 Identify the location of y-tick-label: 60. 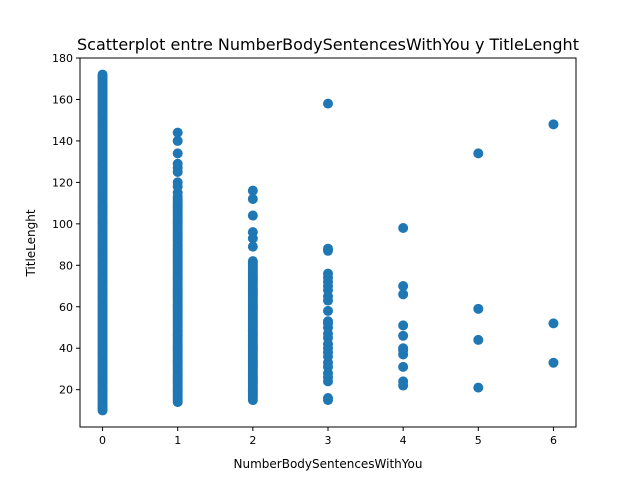
(66, 307).